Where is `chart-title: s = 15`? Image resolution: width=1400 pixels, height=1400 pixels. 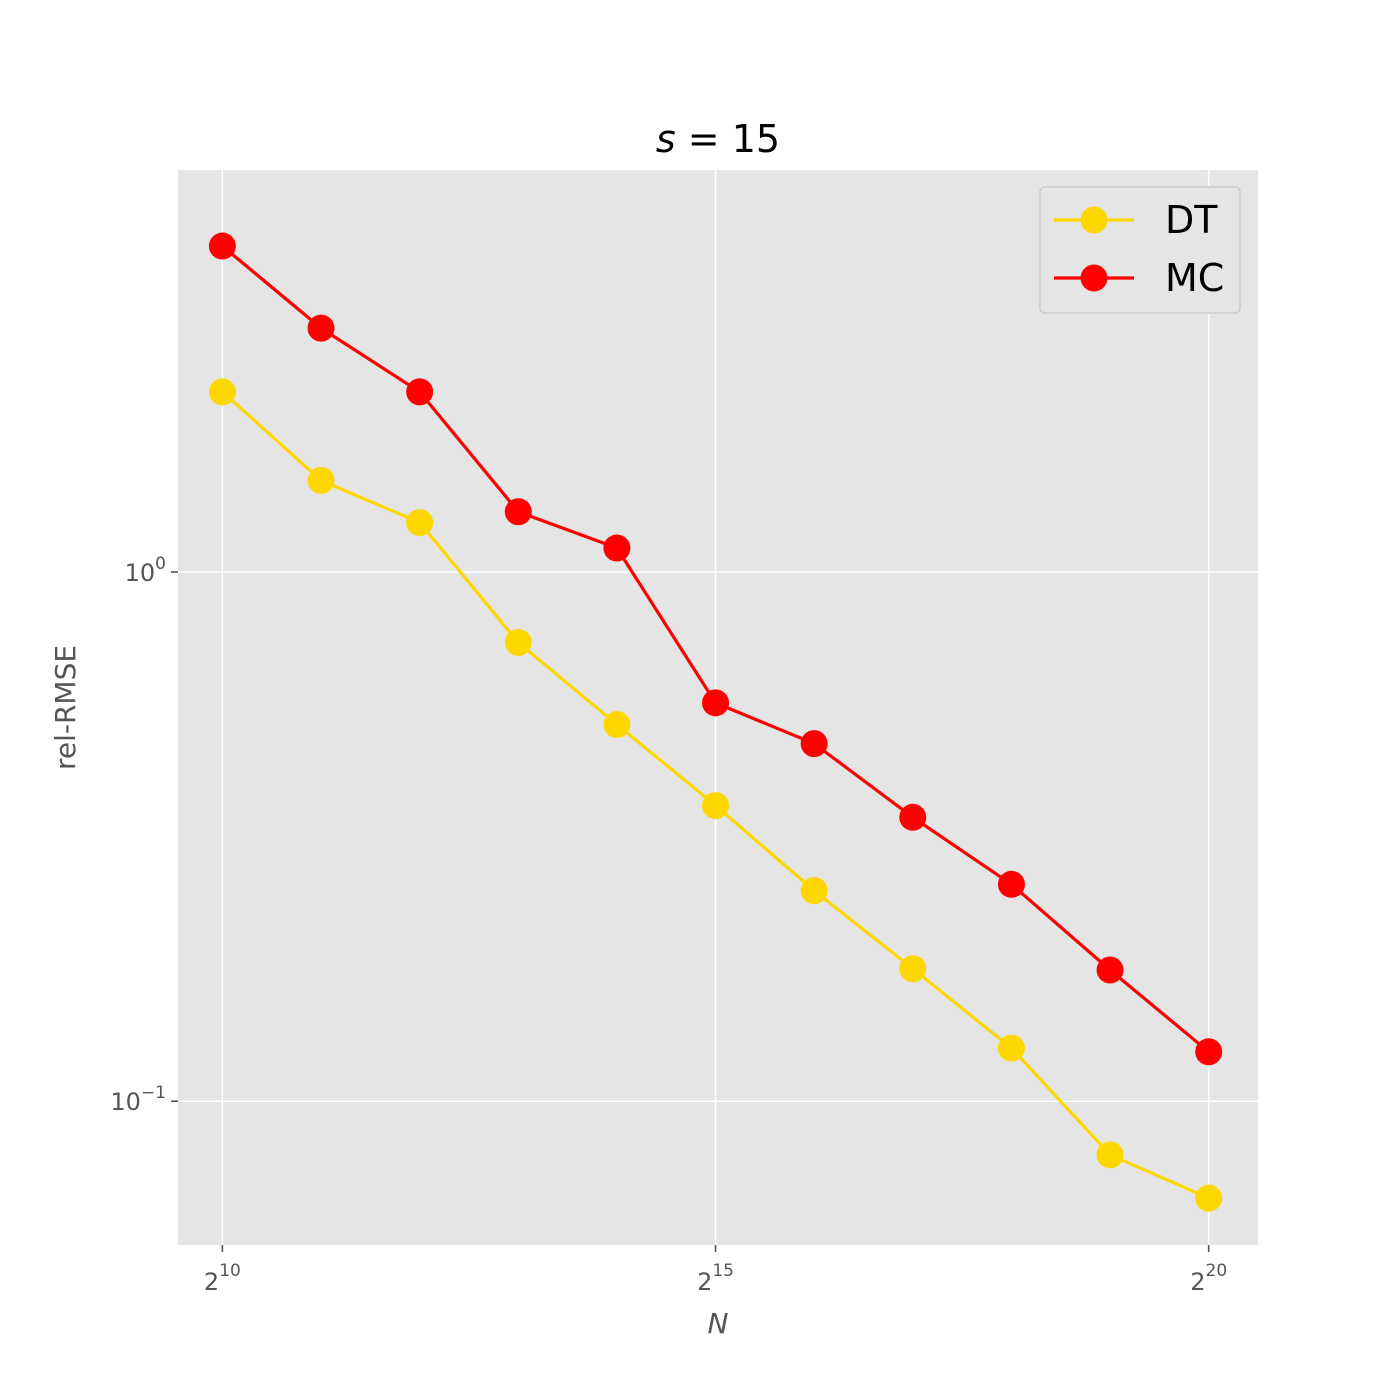 chart-title: s = 15 is located at coordinates (718, 139).